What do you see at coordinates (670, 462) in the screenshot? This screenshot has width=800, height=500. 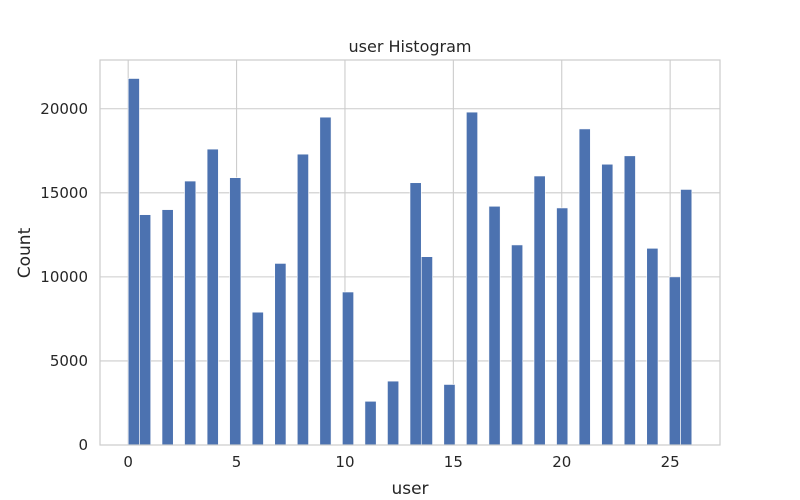 I see `x-tick-label: 25` at bounding box center [670, 462].